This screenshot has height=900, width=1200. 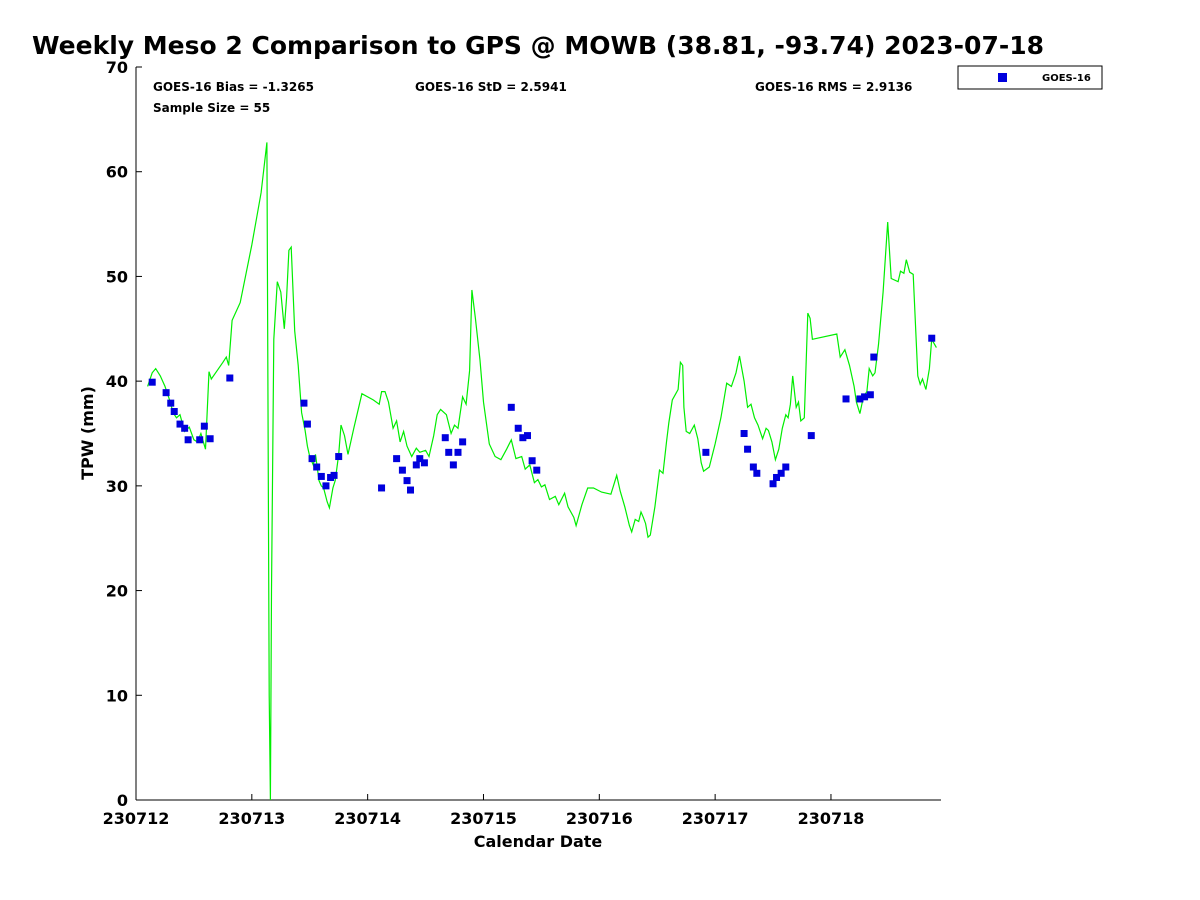 I want to click on legend: GOES-16, so click(x=1030, y=77).